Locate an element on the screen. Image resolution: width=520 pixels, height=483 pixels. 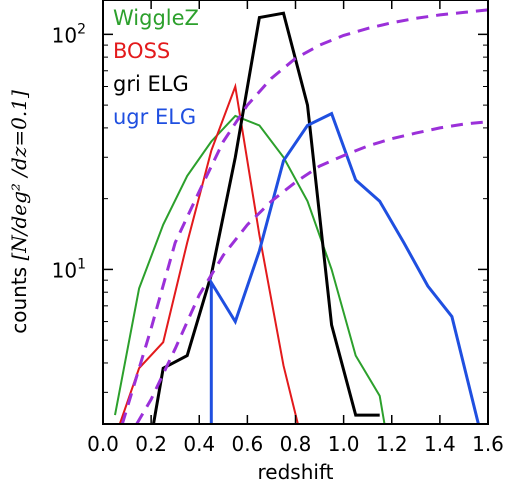
x-tick-label: 0.6 is located at coordinates (247, 444).